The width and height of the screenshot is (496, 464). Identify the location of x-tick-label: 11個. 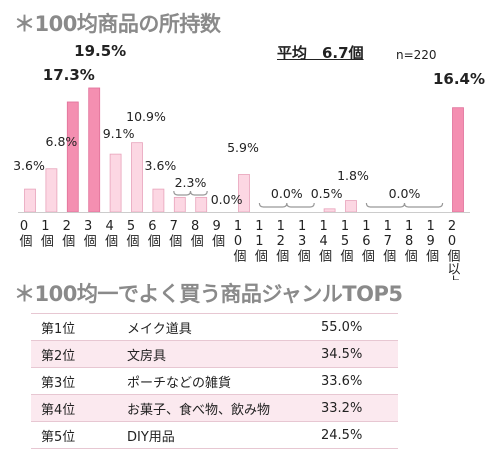
(260, 240).